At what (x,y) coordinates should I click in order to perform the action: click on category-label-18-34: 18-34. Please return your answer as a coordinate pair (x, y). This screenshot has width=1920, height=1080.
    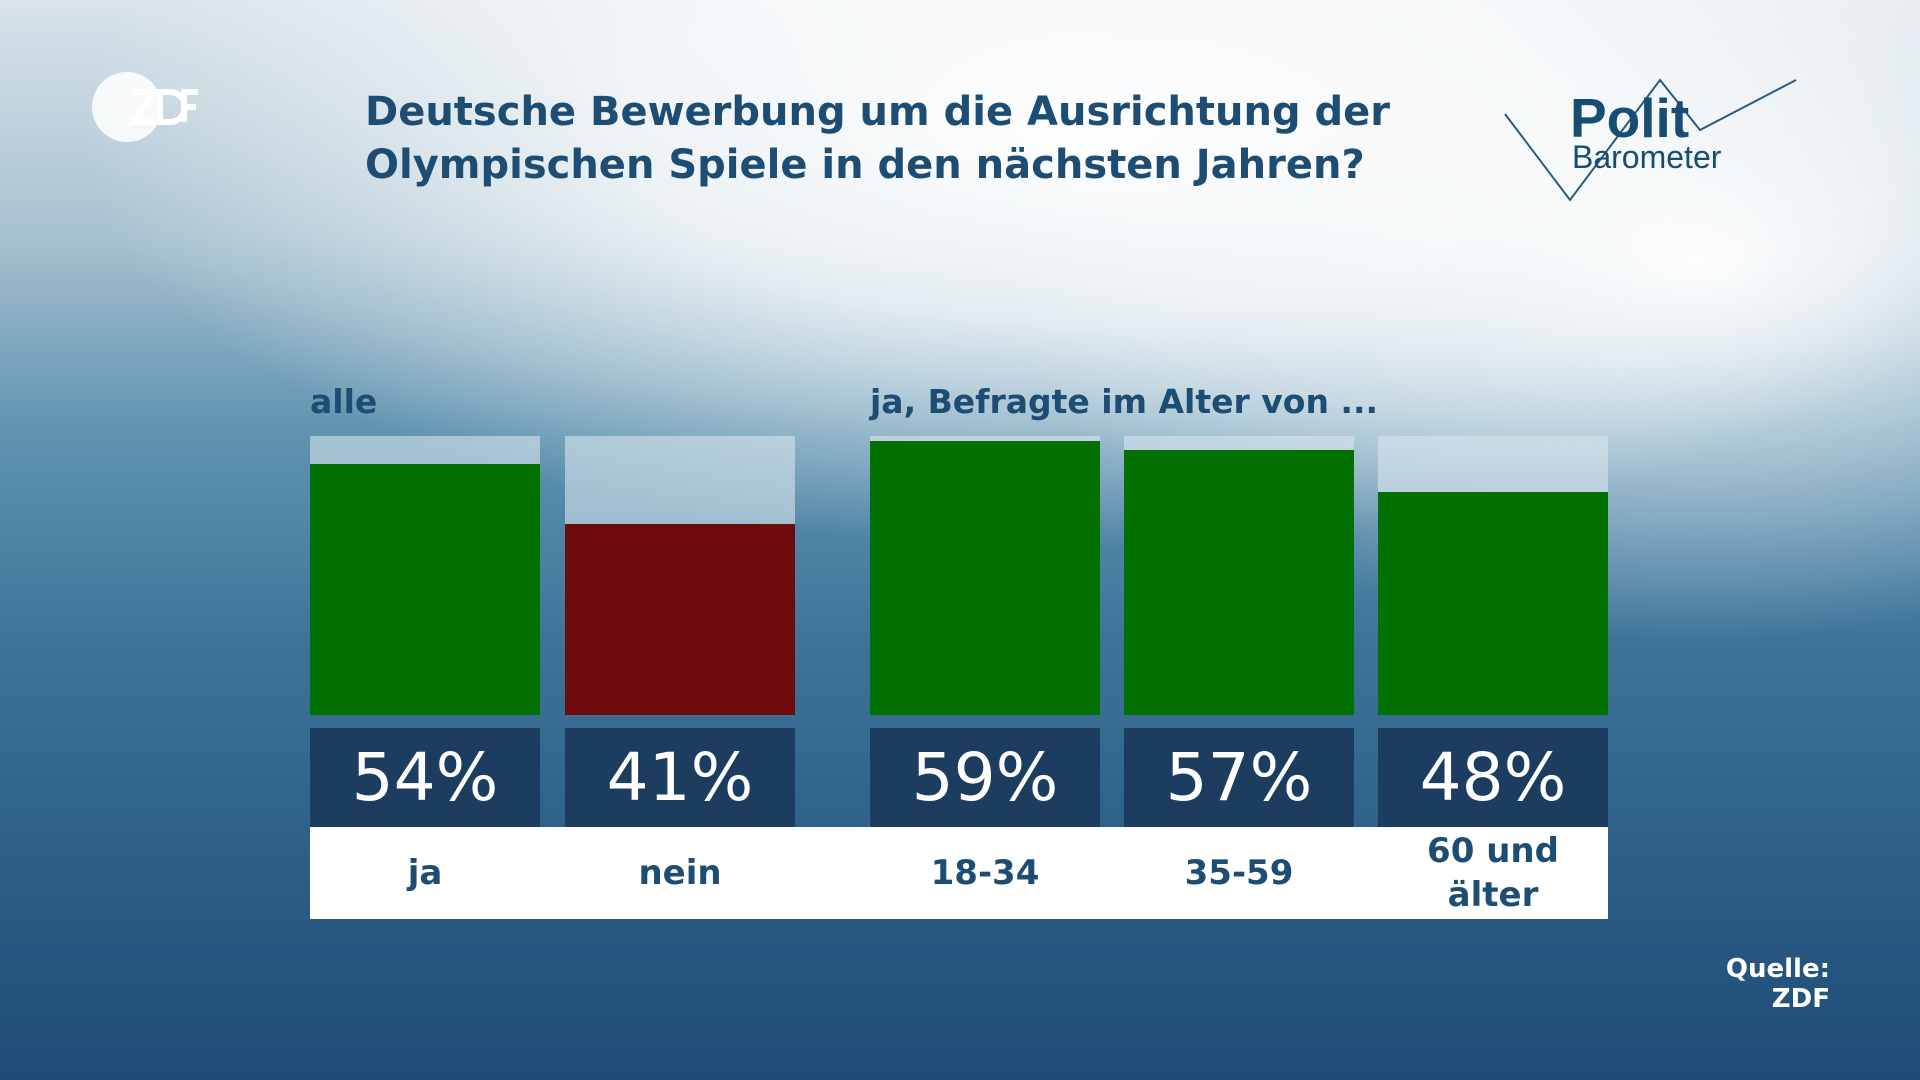
    Looking at the image, I should click on (985, 873).